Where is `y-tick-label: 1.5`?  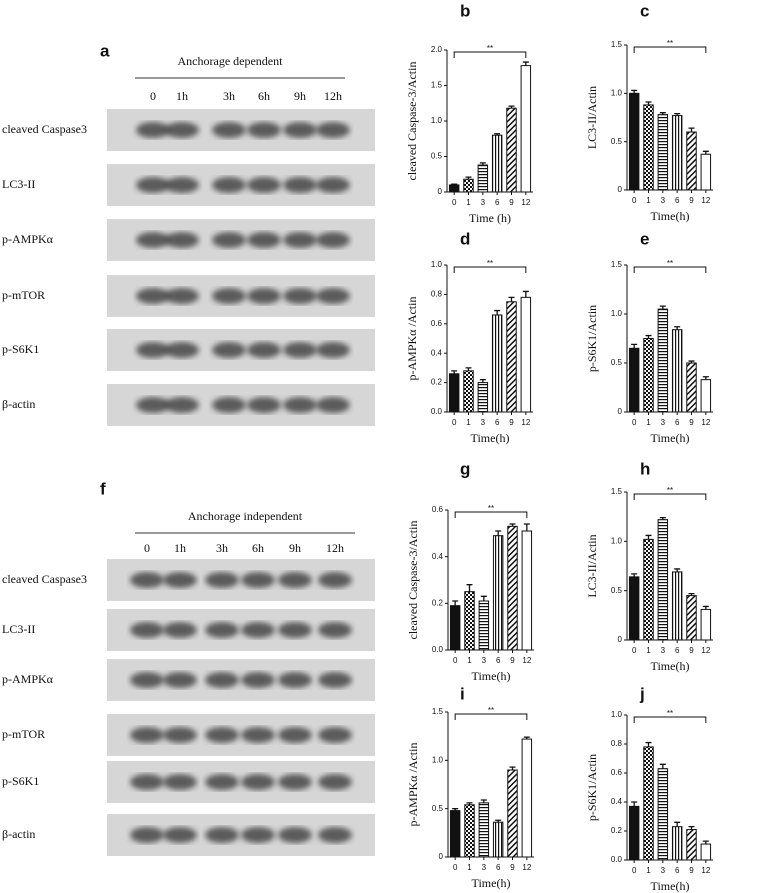
y-tick-label: 1.5 is located at coordinates (617, 44).